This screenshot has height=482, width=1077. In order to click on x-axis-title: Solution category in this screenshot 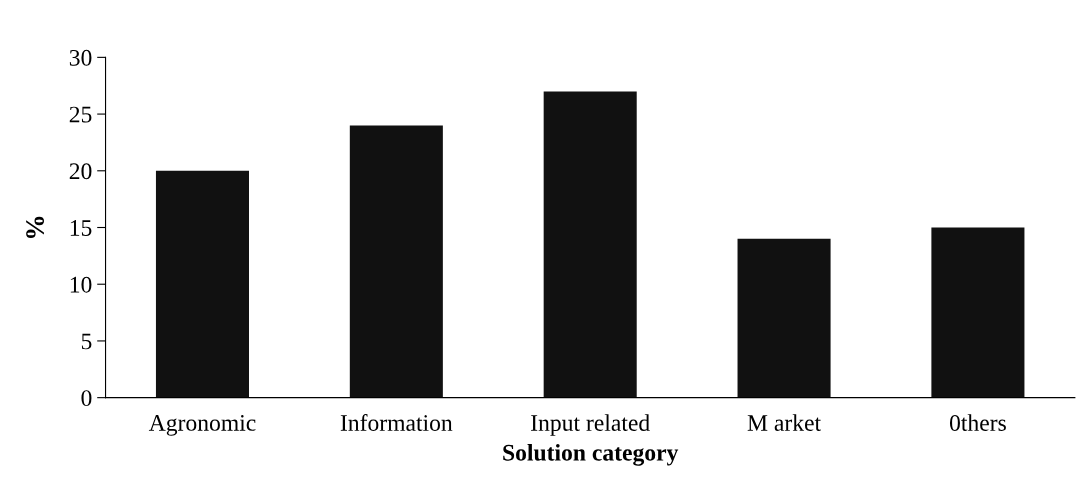, I will do `click(591, 455)`.